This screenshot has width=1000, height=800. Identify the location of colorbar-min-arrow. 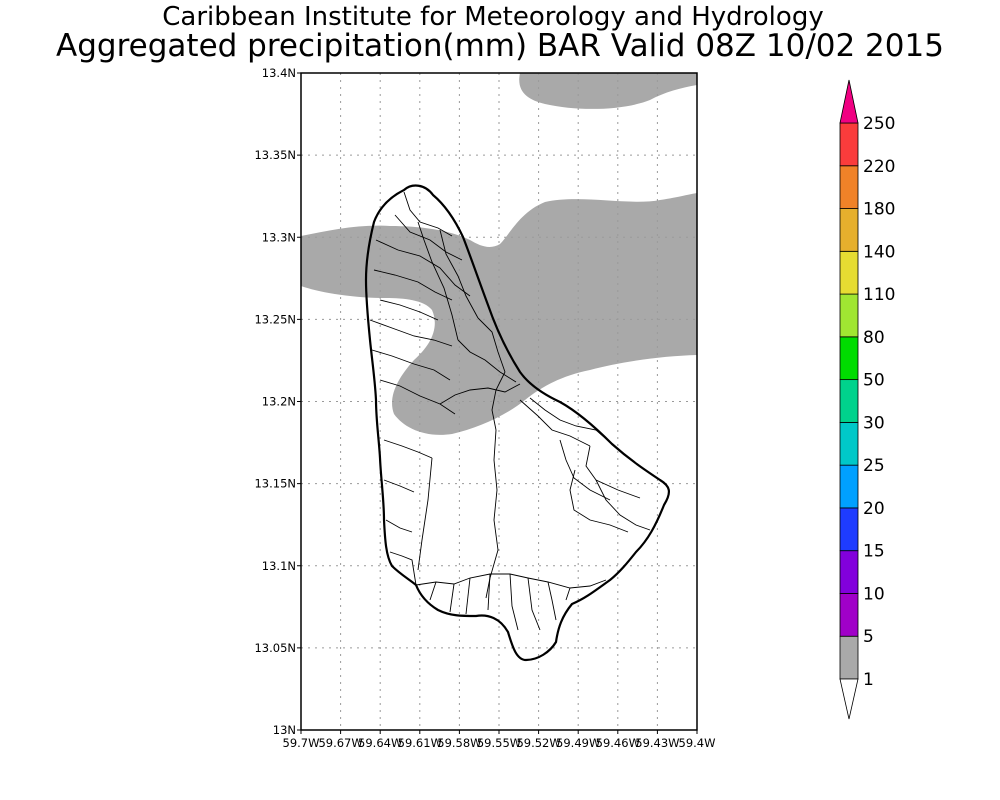
(849, 699).